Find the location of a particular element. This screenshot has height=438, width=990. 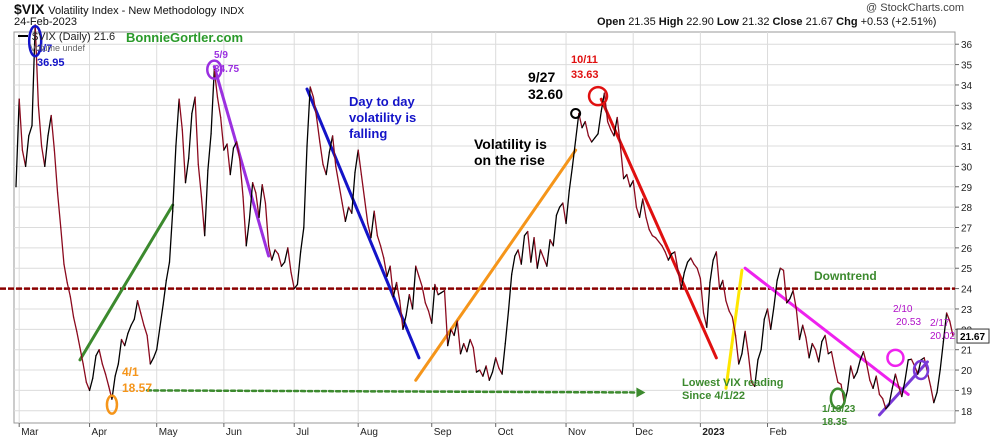

x-tick-label: Sep is located at coordinates (443, 432).